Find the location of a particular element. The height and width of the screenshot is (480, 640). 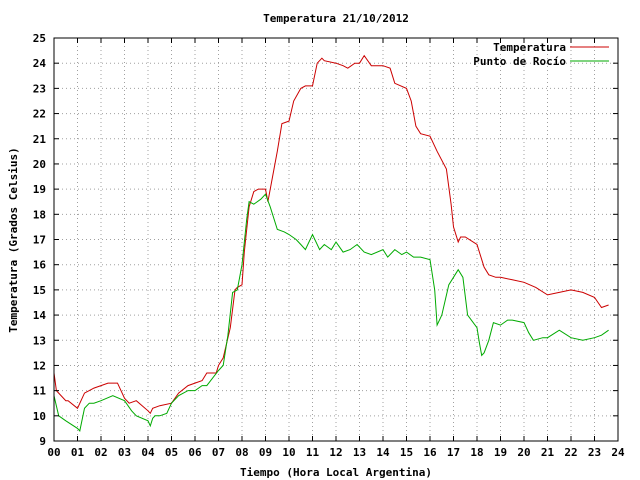

y-tick-label: 15 is located at coordinates (39, 290).